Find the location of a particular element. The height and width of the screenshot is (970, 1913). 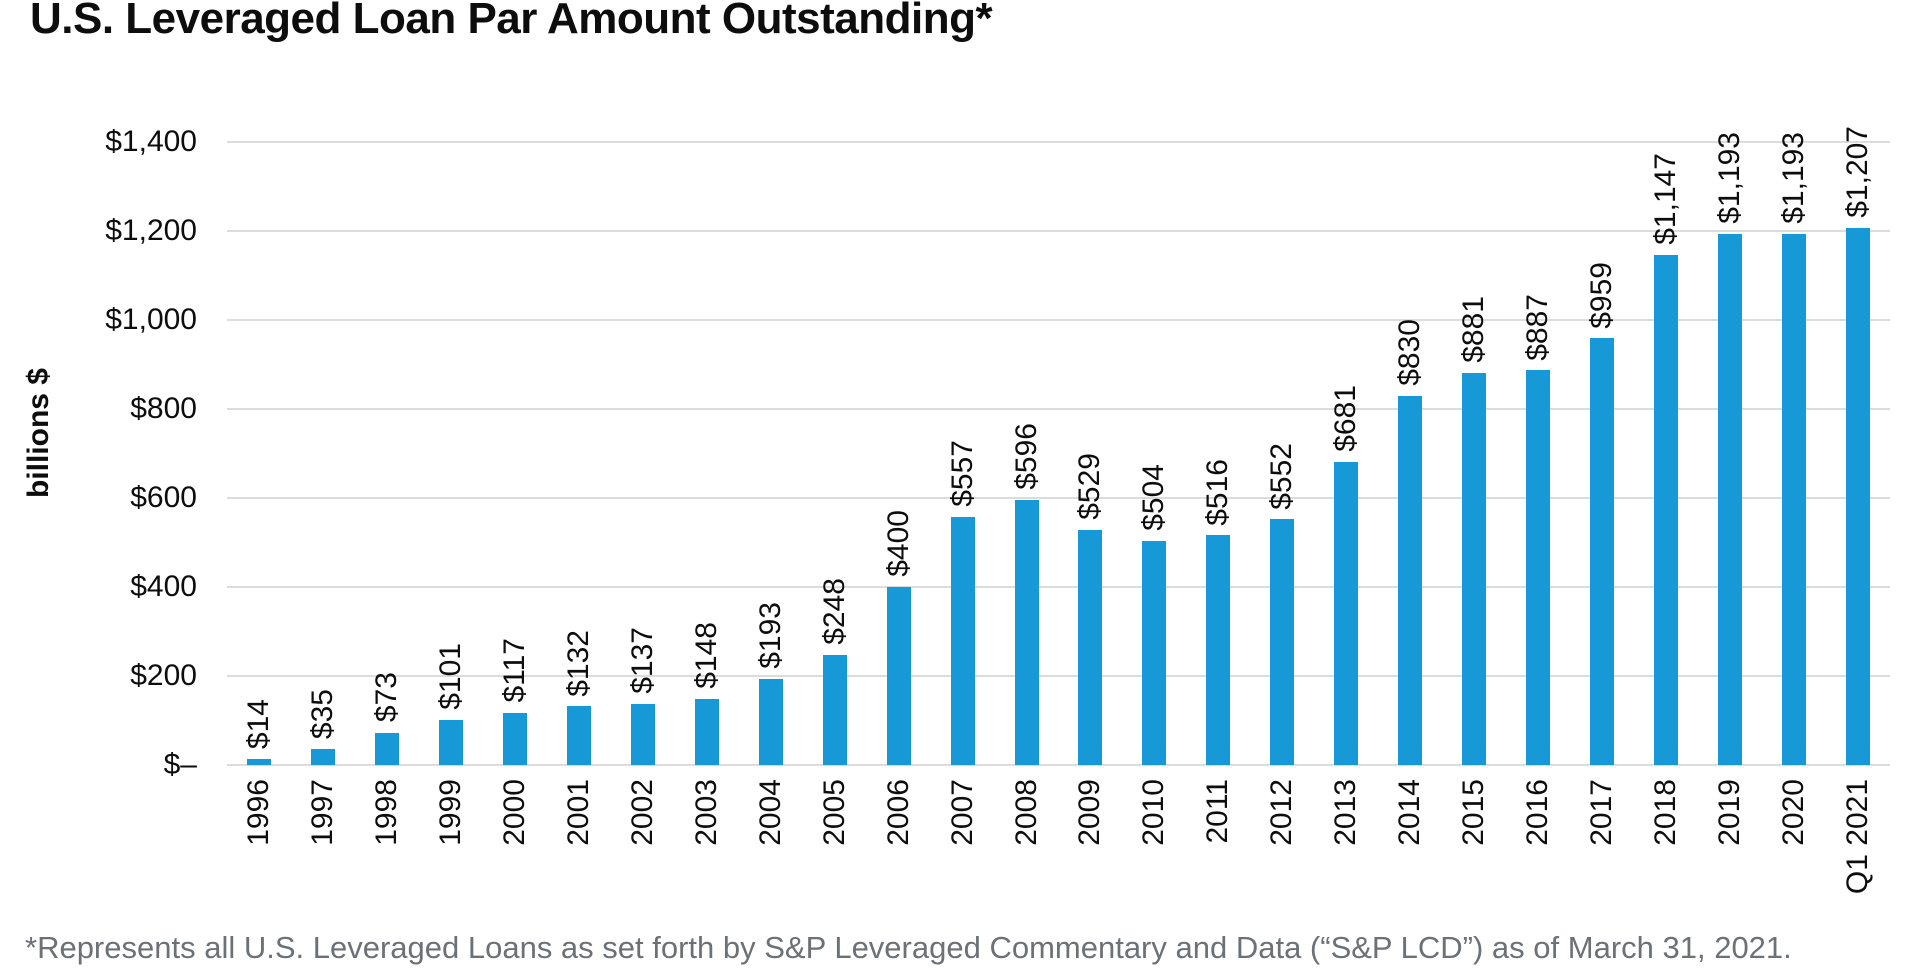

bar-value-label: $101 is located at coordinates (450, 677).